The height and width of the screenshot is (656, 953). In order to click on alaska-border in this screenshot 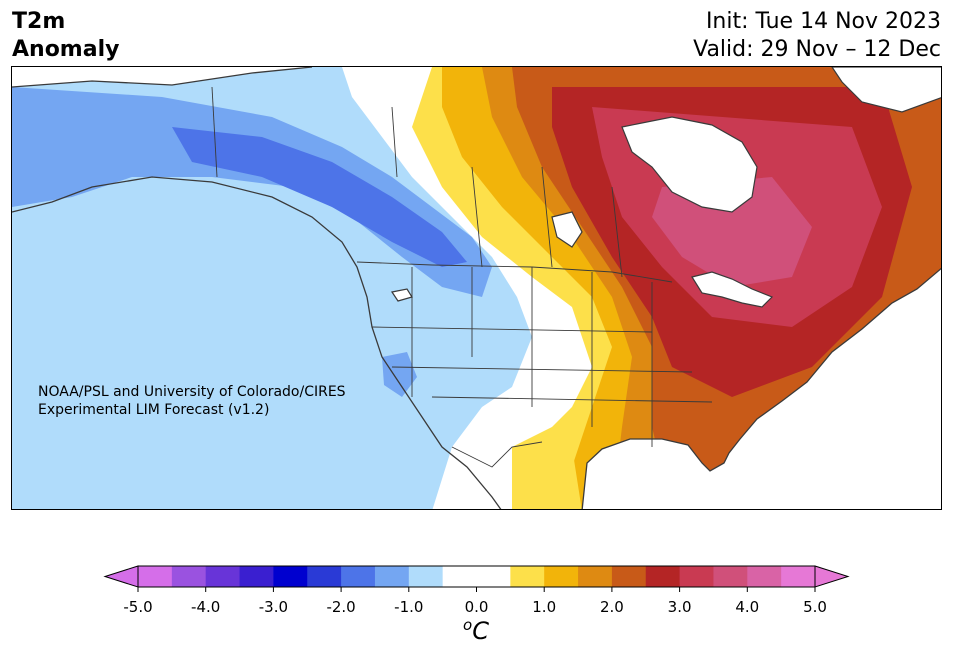, I will do `click(214, 132)`.